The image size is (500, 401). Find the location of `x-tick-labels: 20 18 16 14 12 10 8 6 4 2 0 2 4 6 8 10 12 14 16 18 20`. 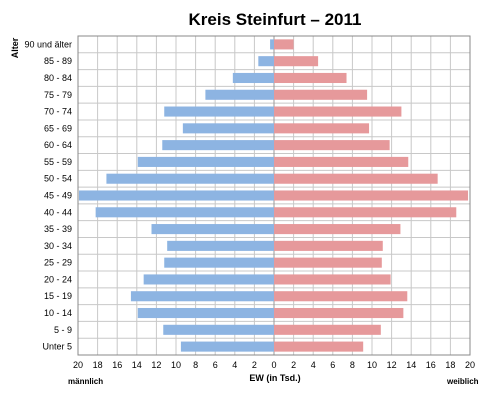

x-tick-labels: 20 18 16 14 12 10 8 6 4 2 0 2 4 6 8 10 12 14 16 18 20 is located at coordinates (274, 365).